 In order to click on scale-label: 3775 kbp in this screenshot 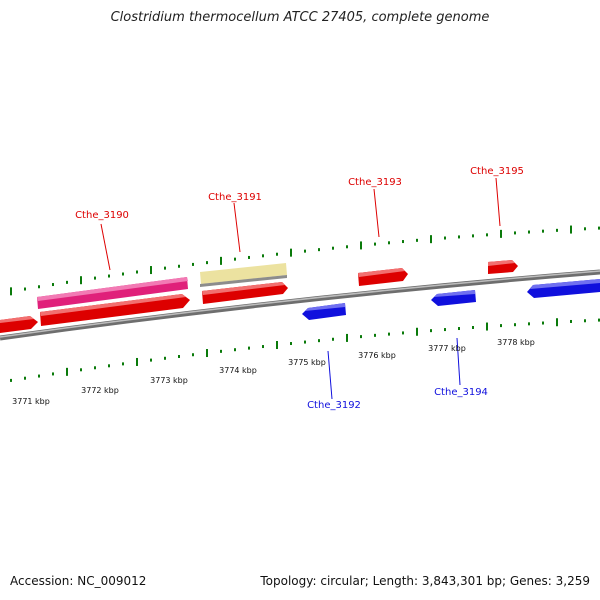, I will do `click(307, 362)`.